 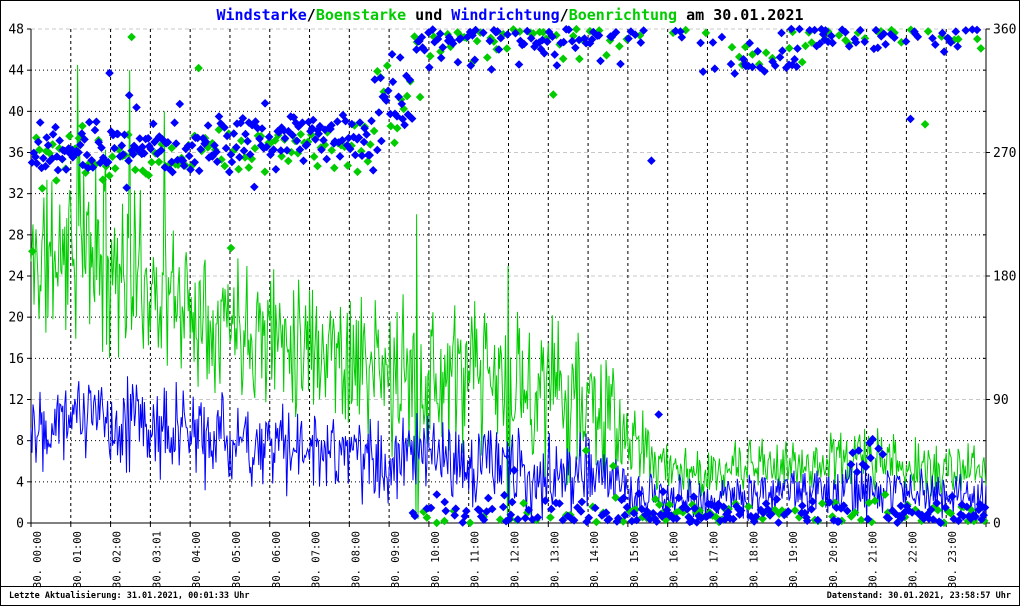 I want to click on x-tick-label: 30. 04:00, so click(x=197, y=559).